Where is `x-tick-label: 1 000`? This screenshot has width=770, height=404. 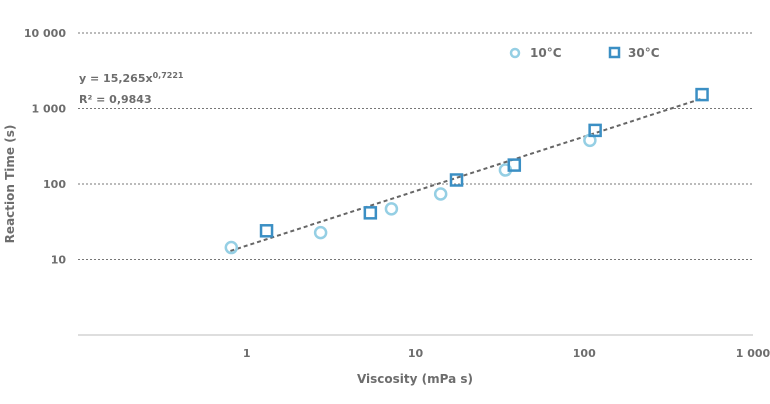 x-tick-label: 1 000 is located at coordinates (753, 353).